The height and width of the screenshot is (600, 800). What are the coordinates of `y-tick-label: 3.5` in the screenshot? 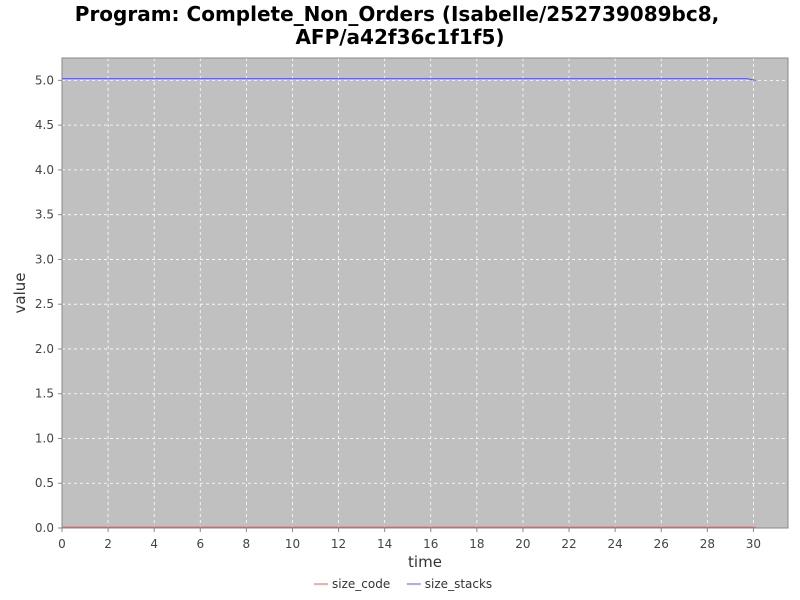 It's located at (44, 215).